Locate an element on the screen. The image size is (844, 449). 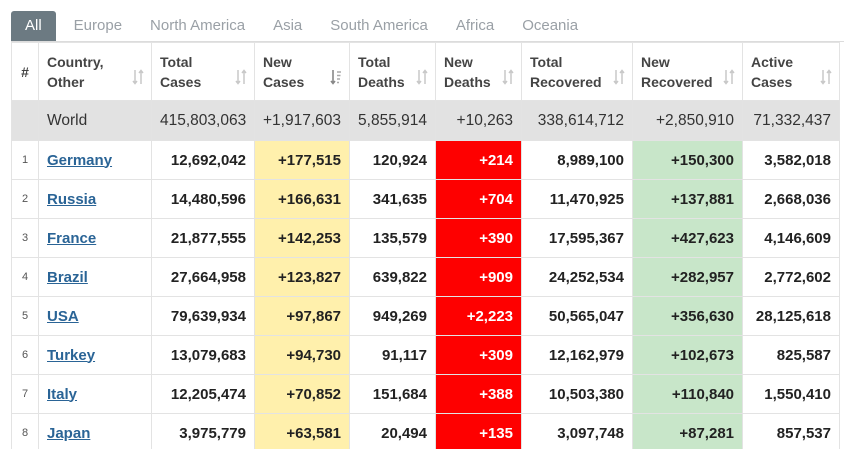
new-cases-cell: +123,827 is located at coordinates (302, 277).